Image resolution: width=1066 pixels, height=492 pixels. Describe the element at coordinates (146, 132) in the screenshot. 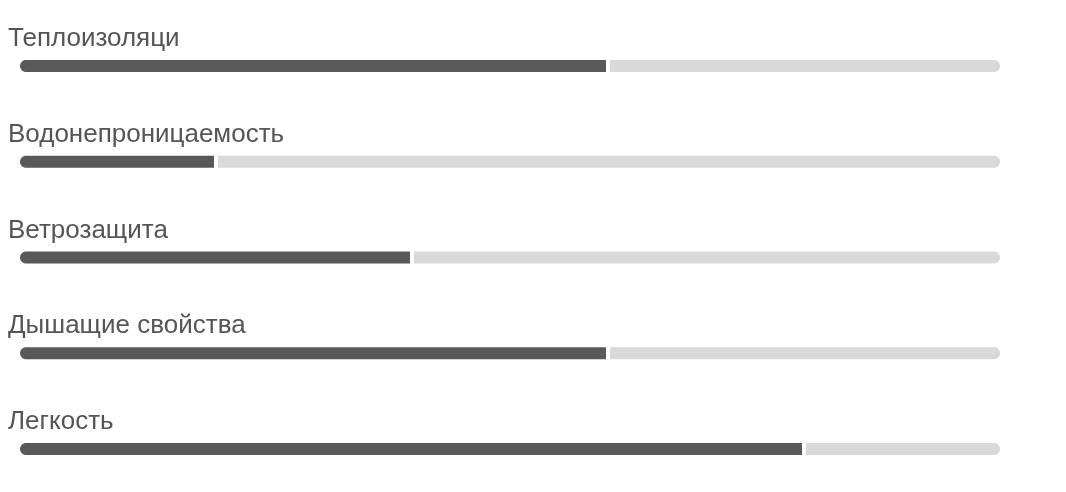

I see `y-tick-label: Водонепроницаемость` at that location.